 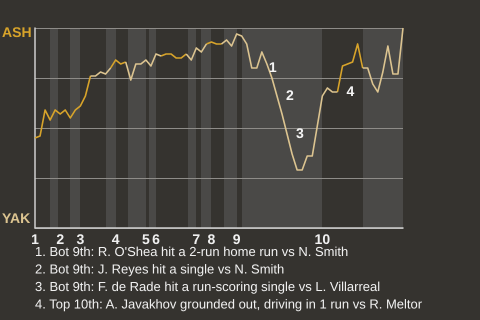 What do you see at coordinates (191, 251) in the screenshot?
I see `text: 1. Bot 9th: R. O'Shea hit a 2-run home run vs N. Smith` at bounding box center [191, 251].